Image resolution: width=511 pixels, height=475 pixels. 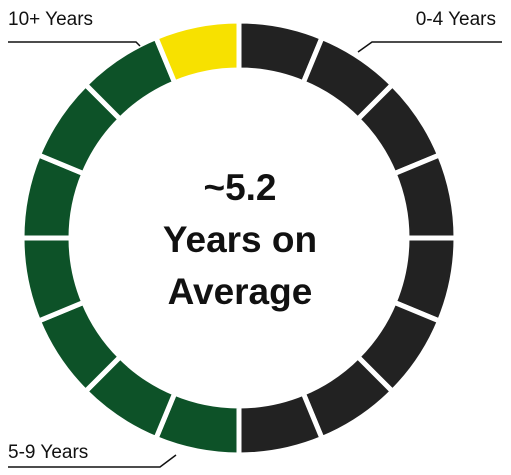 I want to click on center-label: Average, so click(x=240, y=291).